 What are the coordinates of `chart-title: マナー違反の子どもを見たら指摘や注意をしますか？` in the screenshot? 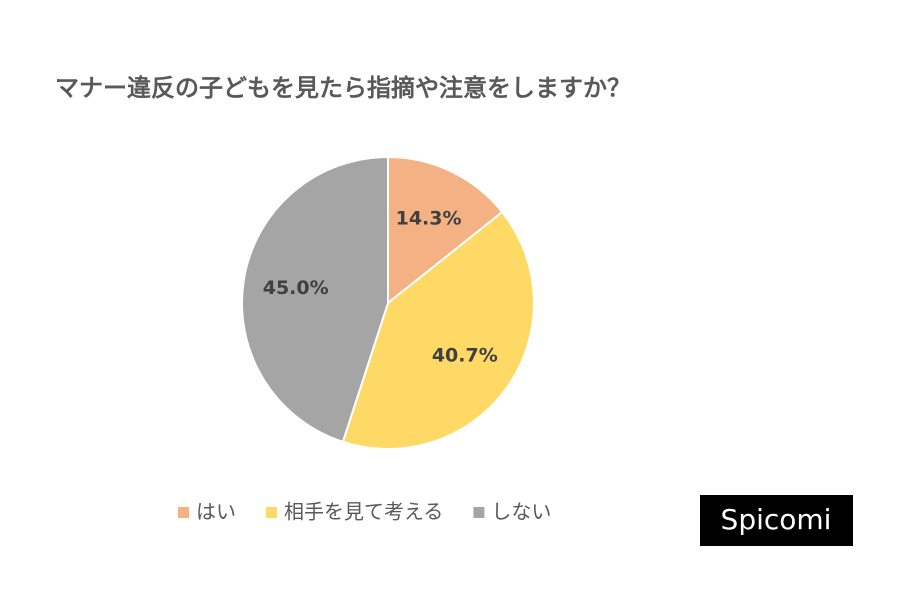 It's located at (343, 88).